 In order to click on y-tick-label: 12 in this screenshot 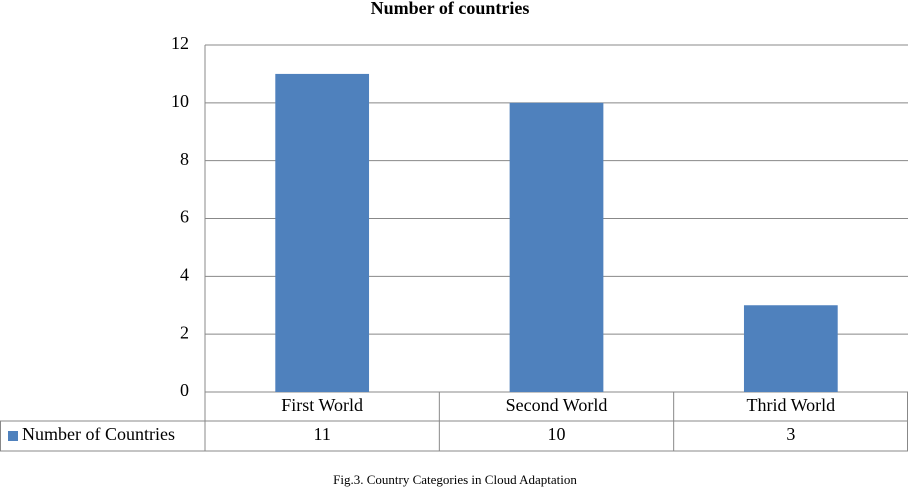, I will do `click(180, 43)`.